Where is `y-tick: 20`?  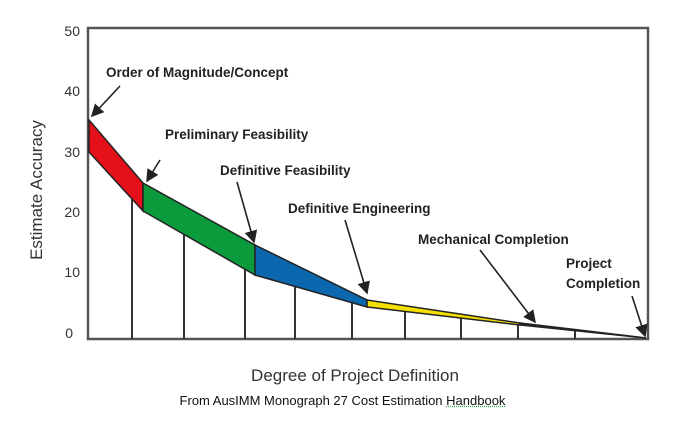 y-tick: 20 is located at coordinates (72, 212).